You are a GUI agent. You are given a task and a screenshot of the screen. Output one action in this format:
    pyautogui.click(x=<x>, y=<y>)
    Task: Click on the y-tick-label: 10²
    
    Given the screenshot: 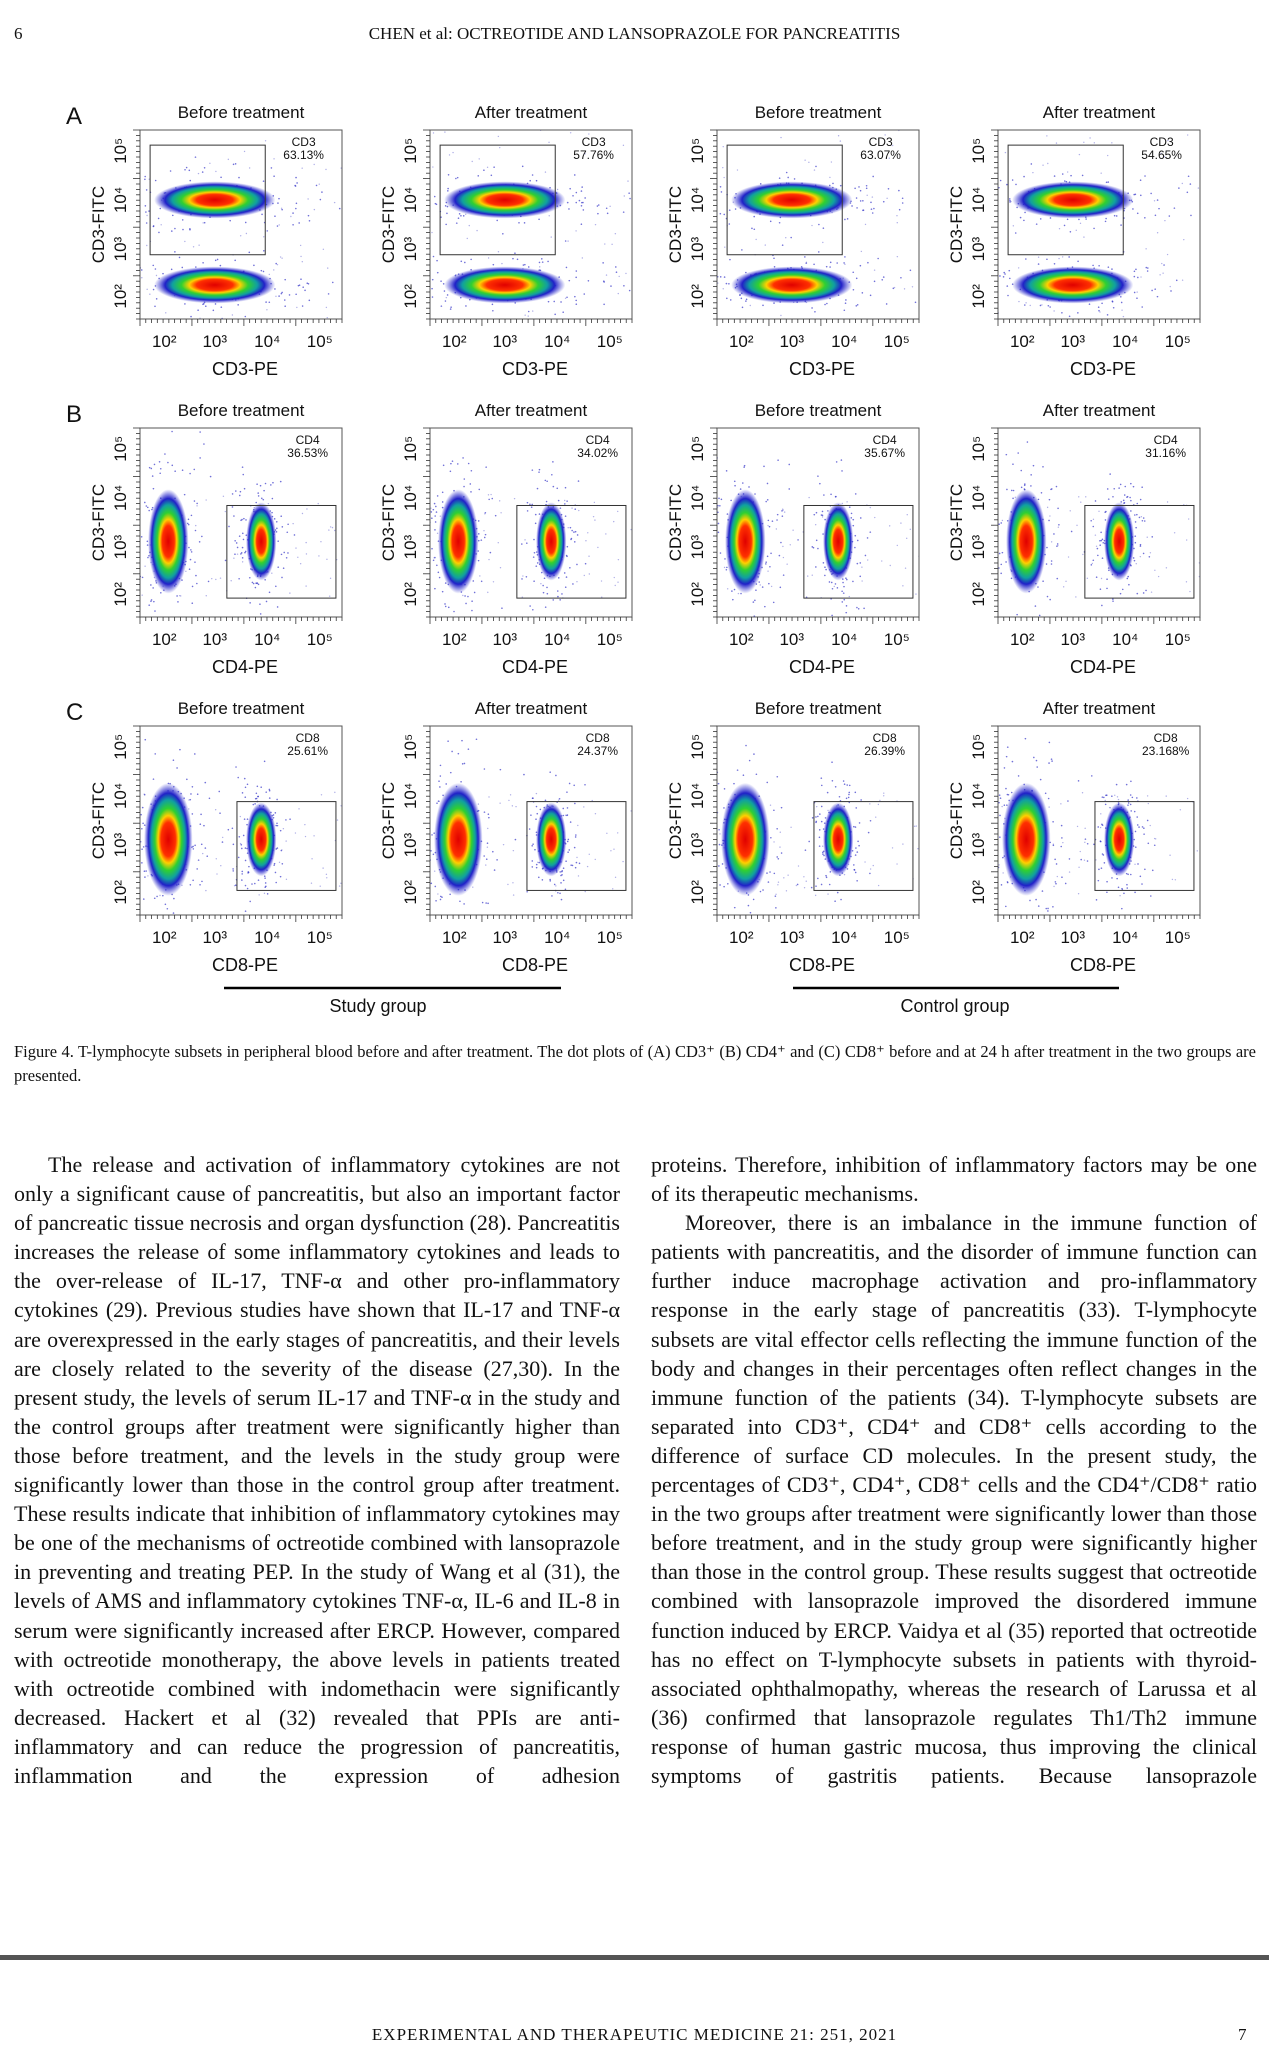 What is the action you would take?
    pyautogui.click(x=120, y=594)
    